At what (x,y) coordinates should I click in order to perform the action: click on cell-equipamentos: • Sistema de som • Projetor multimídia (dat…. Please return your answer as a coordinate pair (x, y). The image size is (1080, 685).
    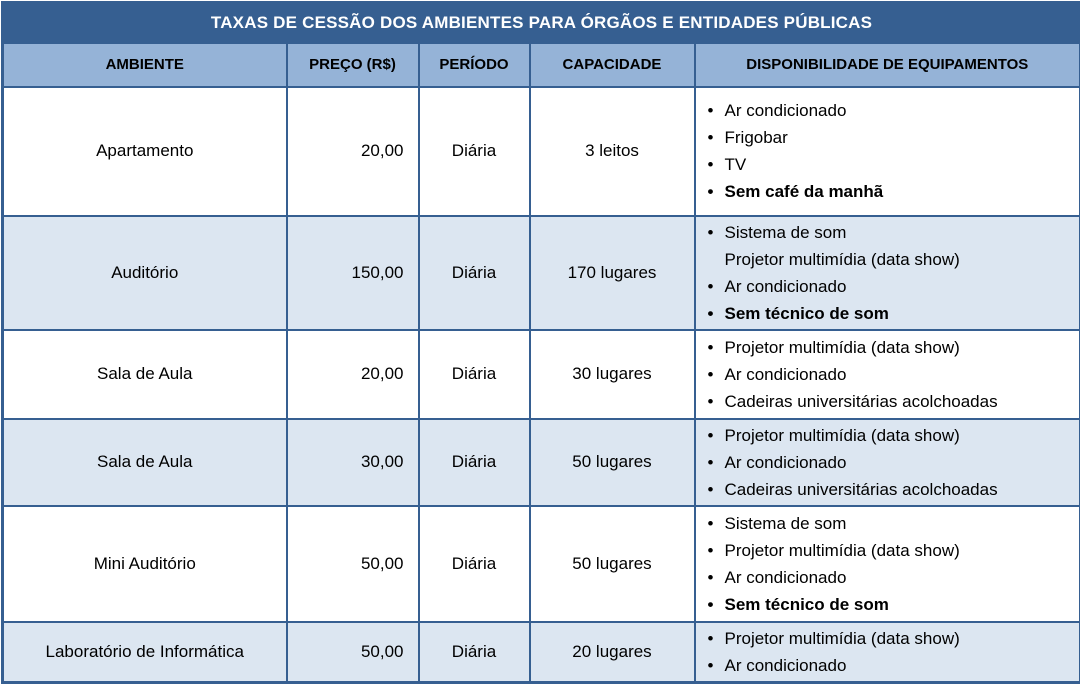
    Looking at the image, I should click on (886, 563).